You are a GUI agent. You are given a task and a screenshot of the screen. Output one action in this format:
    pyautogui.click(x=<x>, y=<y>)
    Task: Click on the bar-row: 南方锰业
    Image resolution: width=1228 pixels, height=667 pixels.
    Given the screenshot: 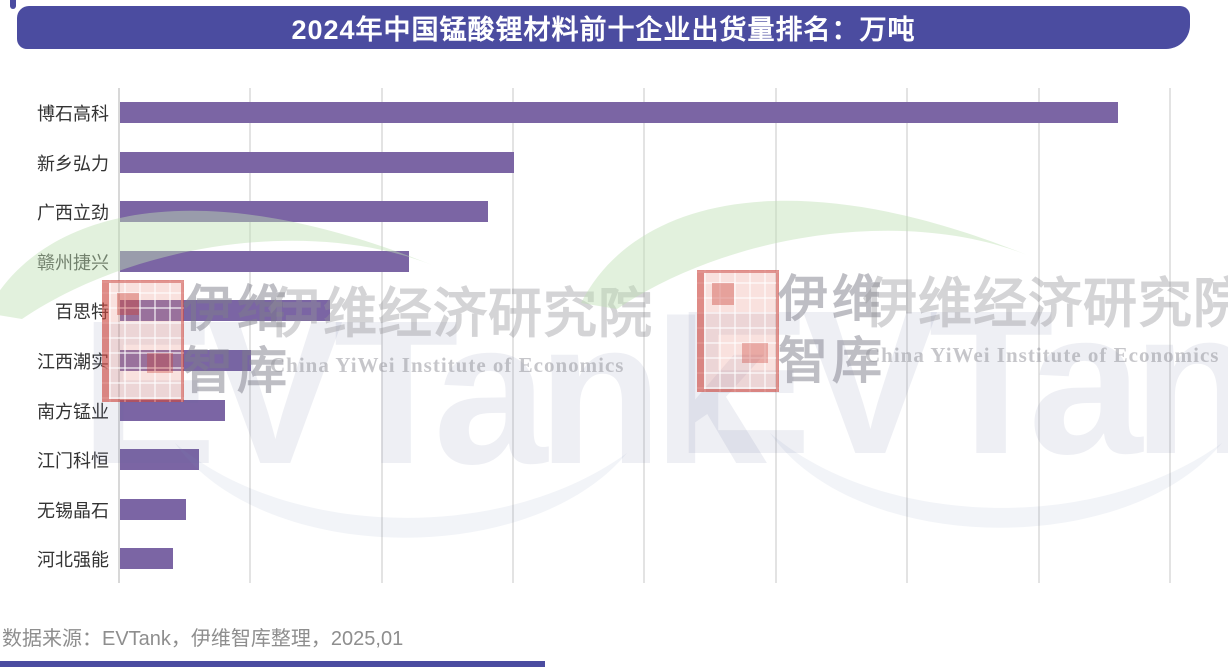 What is the action you would take?
    pyautogui.click(x=632, y=411)
    